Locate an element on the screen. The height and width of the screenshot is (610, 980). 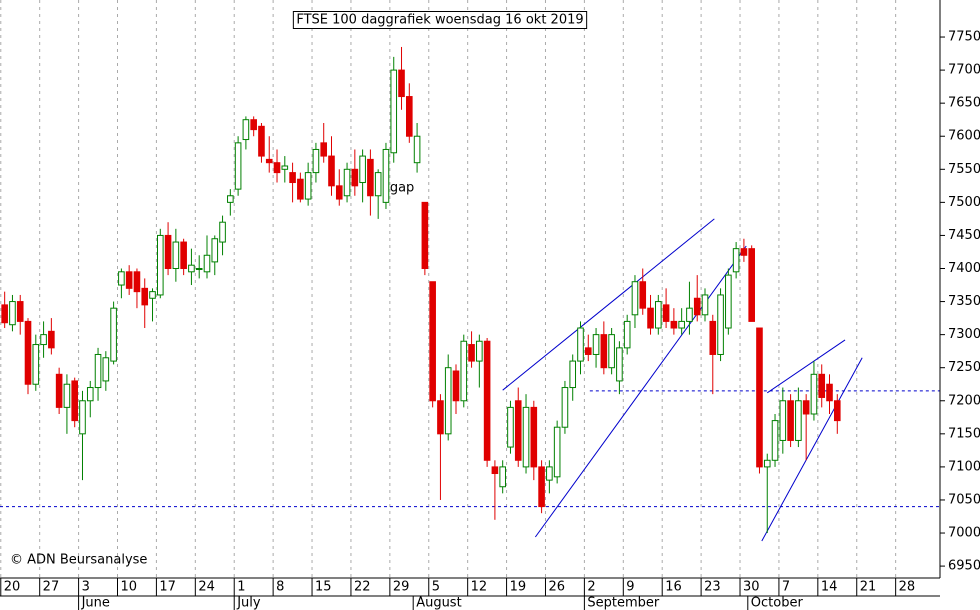
x-tick-label: 5 is located at coordinates (436, 587).